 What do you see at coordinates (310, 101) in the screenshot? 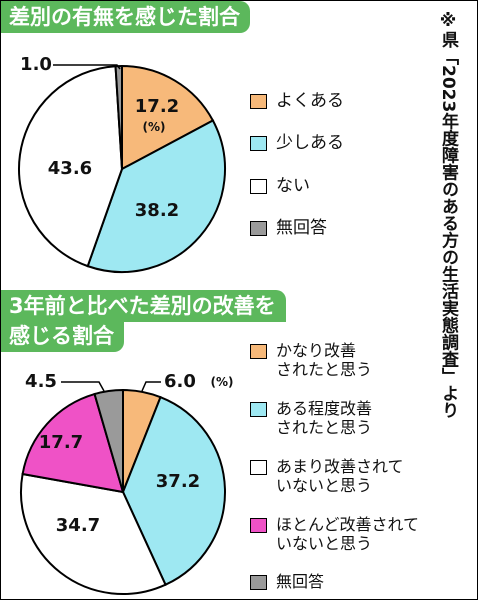
I see `legend-label: よくある` at bounding box center [310, 101].